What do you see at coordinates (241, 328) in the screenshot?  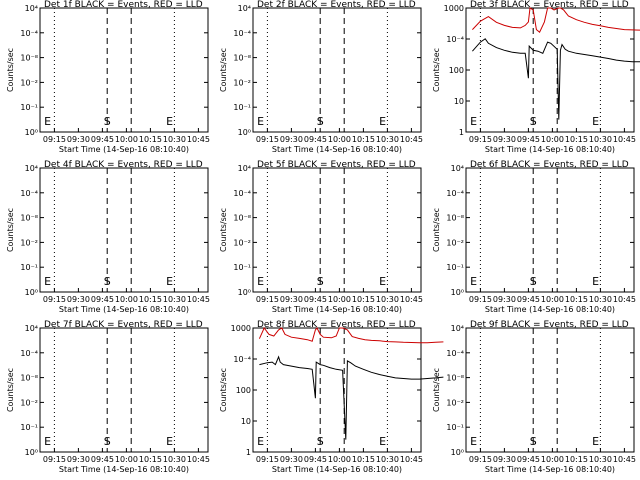 I see `y-tick-label: 1000` at bounding box center [241, 328].